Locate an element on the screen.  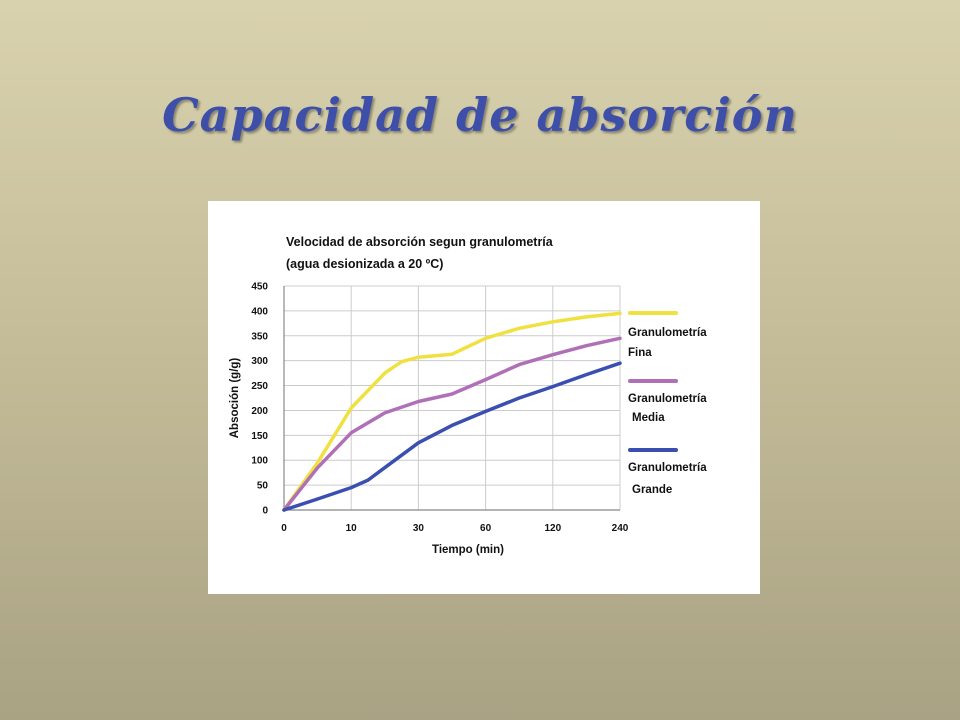
y-tick-label: 0 is located at coordinates (265, 511).